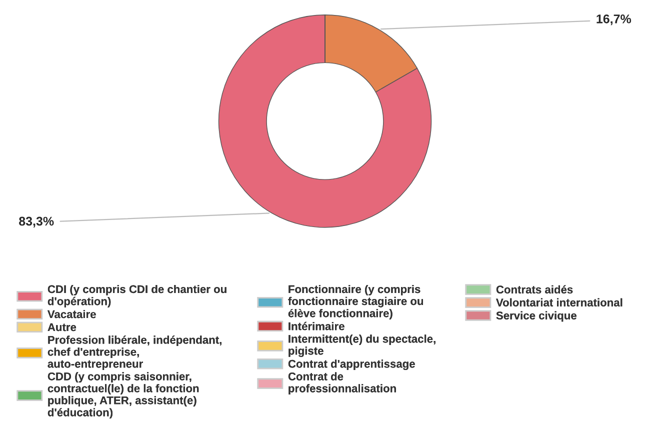 This screenshot has width=650, height=425. What do you see at coordinates (72, 314) in the screenshot?
I see `legend-label: Vacataire` at bounding box center [72, 314].